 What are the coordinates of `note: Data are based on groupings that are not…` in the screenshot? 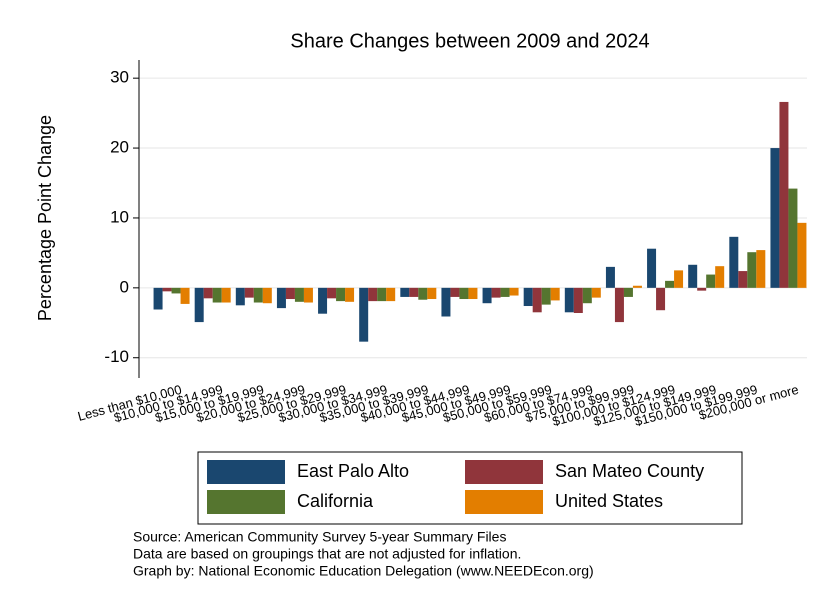 It's located at (327, 554).